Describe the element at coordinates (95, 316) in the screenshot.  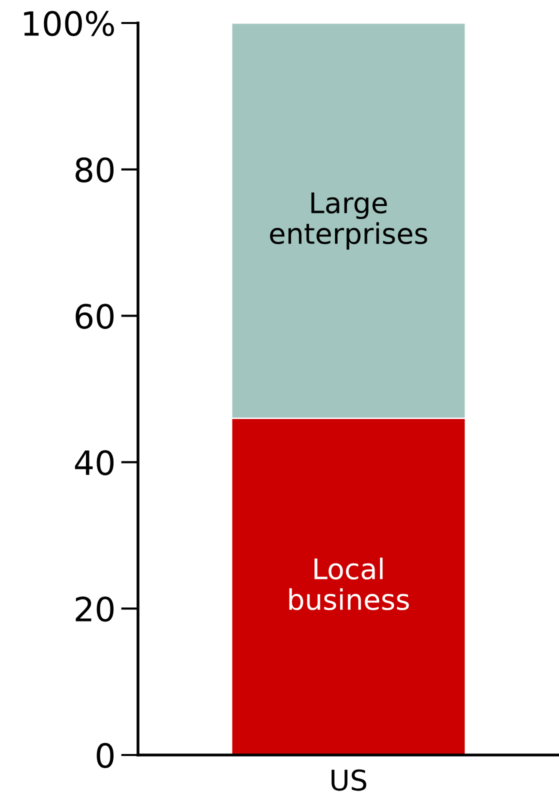
I see `y-tick-label: 60` at that location.